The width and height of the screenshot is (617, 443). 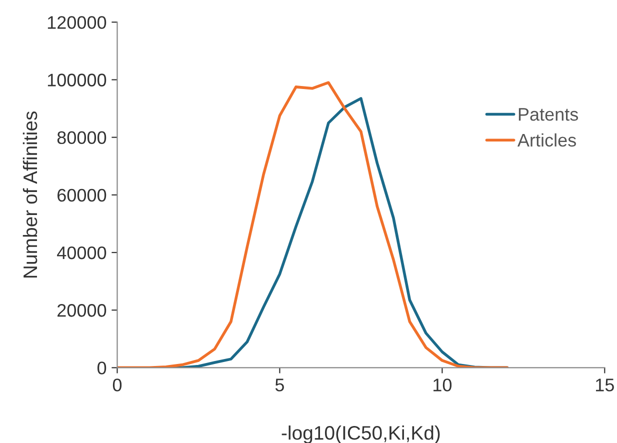 I want to click on y-tick-label: 80000, so click(x=81, y=137).